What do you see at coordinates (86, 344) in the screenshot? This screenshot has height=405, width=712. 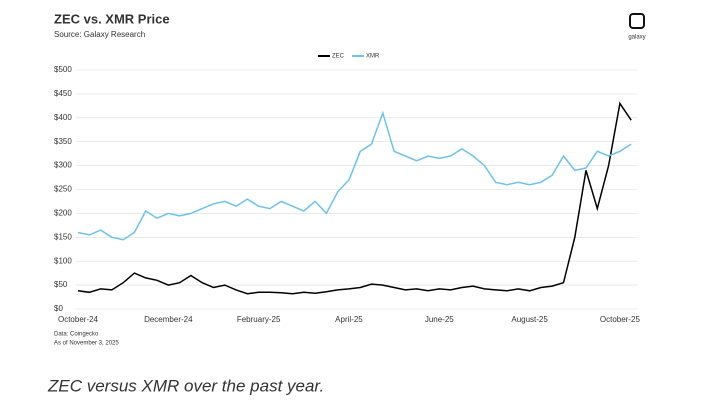 I see `note: As of November 3, 2025` at bounding box center [86, 344].